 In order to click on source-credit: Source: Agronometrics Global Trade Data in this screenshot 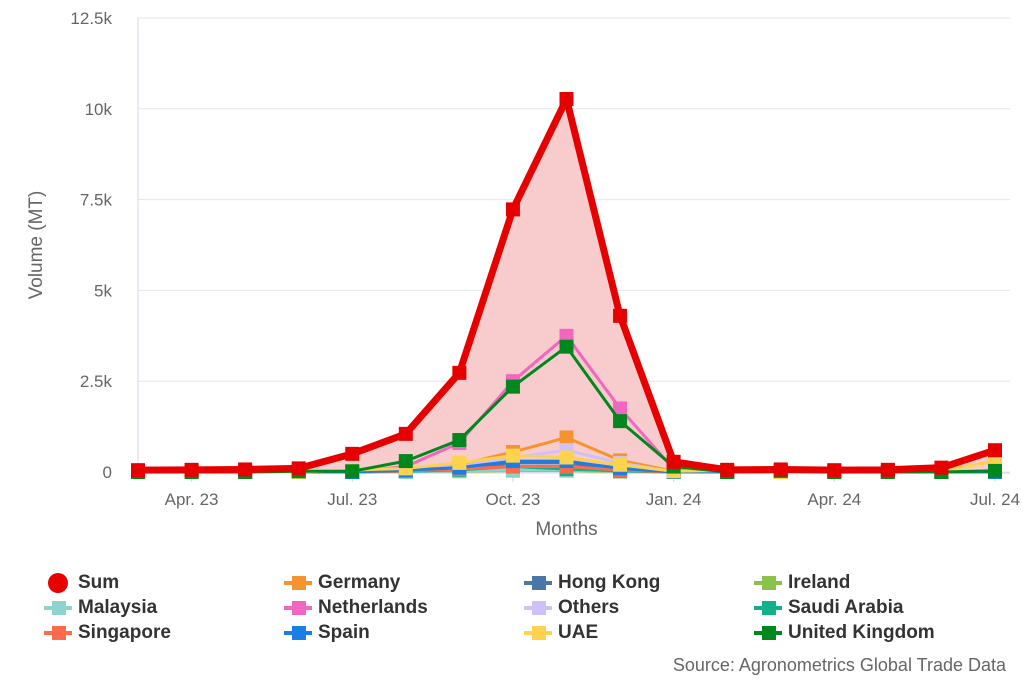, I will do `click(839, 665)`.